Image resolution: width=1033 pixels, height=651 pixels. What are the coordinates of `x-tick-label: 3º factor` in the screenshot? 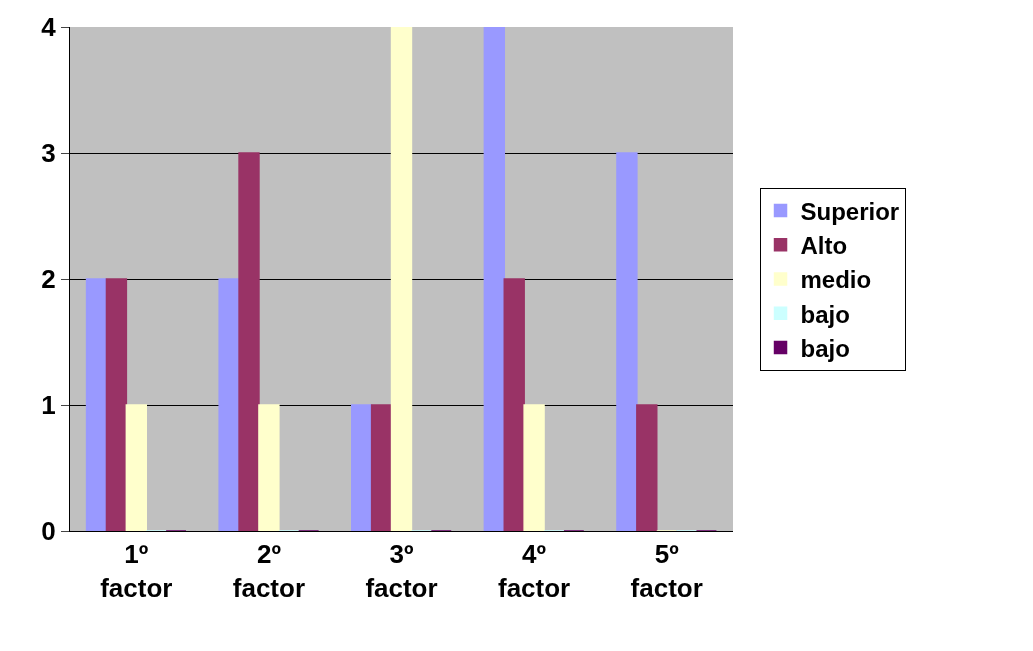 It's located at (401, 571).